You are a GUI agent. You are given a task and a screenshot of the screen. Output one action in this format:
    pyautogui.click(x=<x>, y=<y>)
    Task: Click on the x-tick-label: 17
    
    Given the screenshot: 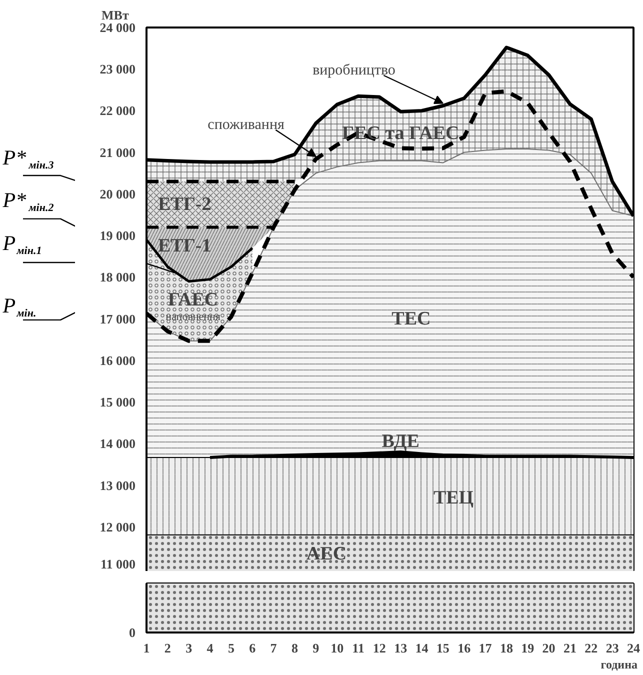 What is the action you would take?
    pyautogui.click(x=485, y=648)
    